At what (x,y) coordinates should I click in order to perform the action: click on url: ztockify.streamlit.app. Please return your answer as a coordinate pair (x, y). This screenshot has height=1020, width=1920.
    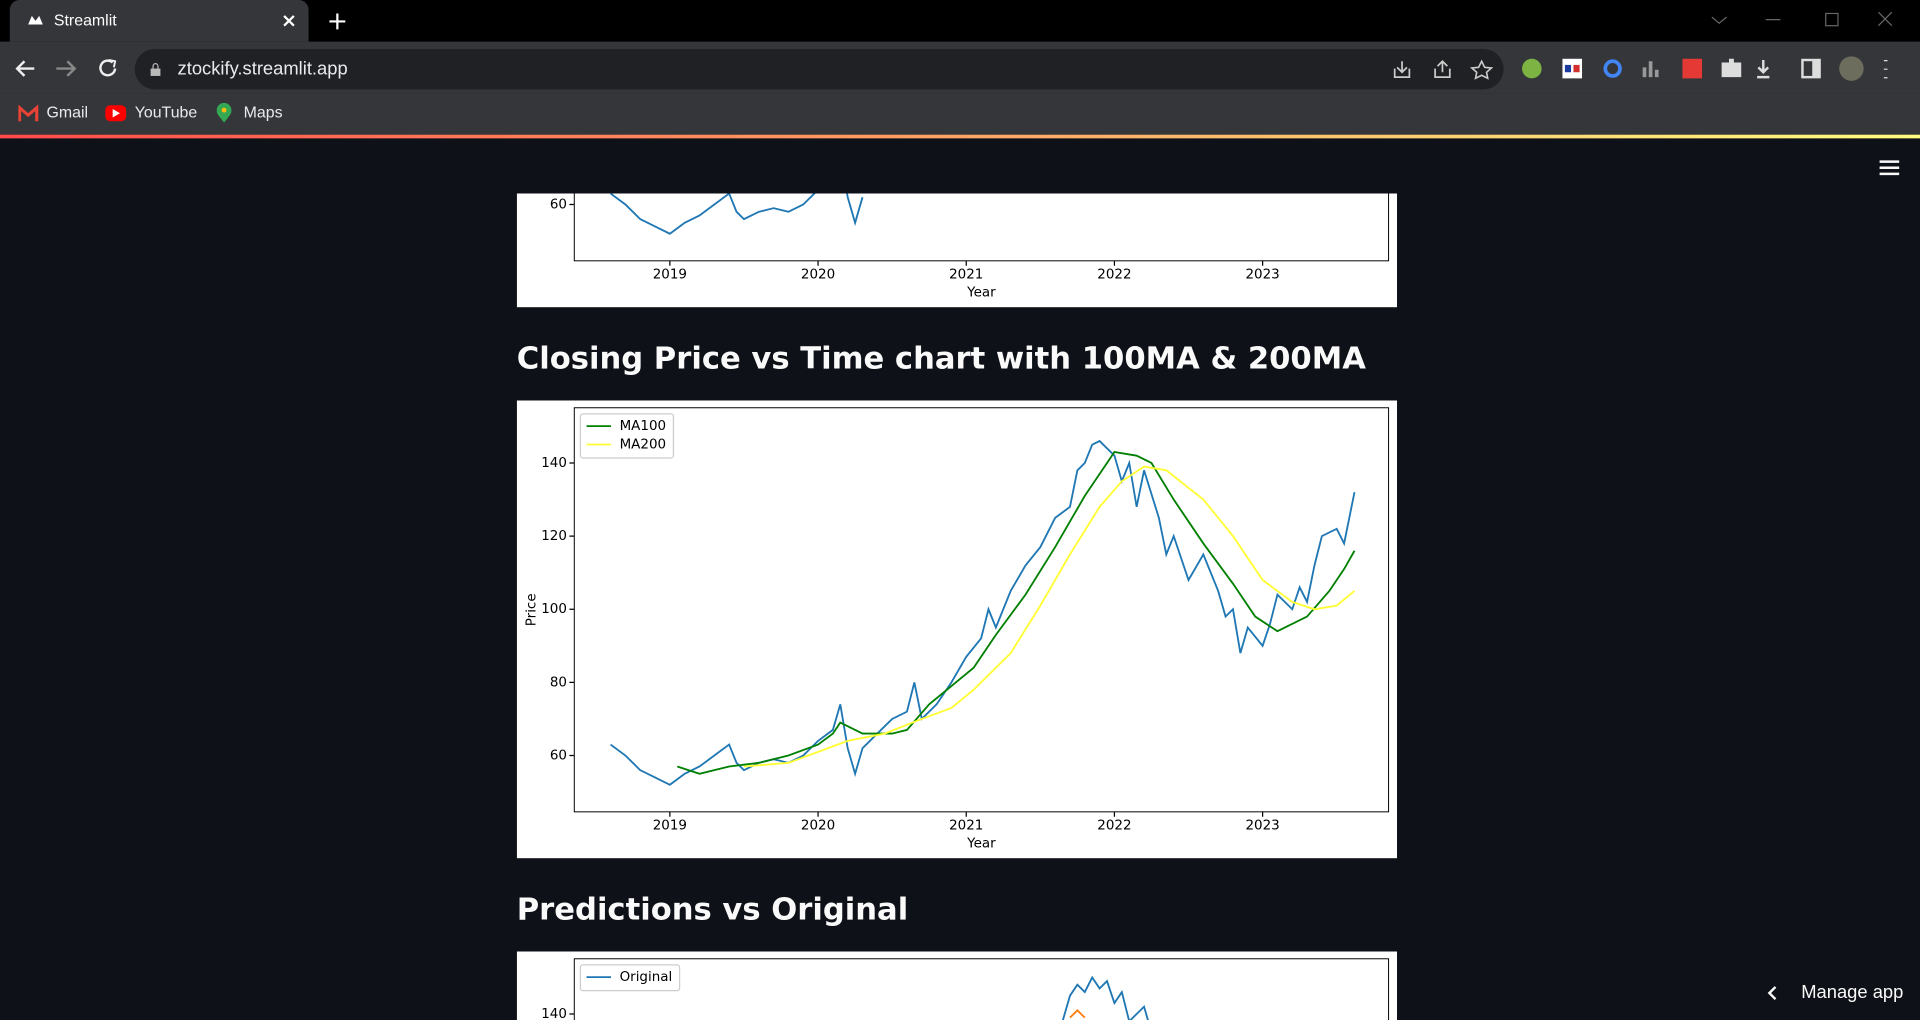
    Looking at the image, I should click on (262, 69).